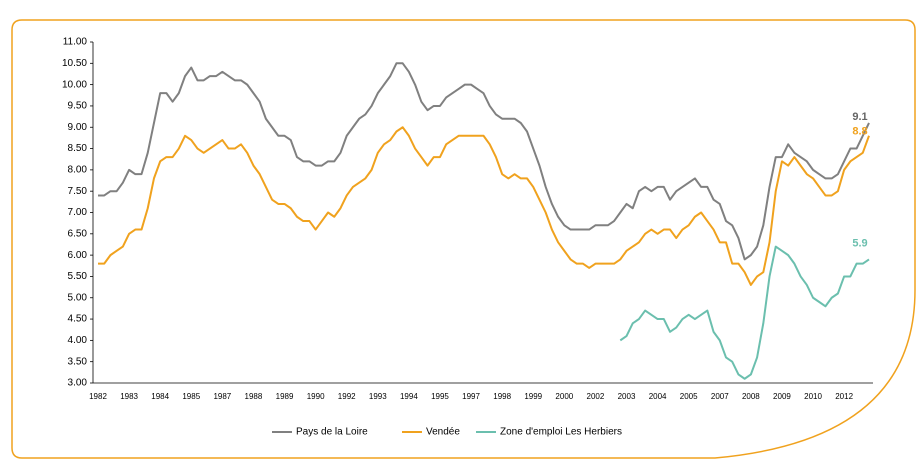 The image size is (923, 466). Describe the element at coordinates (285, 396) in the screenshot. I see `x-tick-label: 1989` at that location.